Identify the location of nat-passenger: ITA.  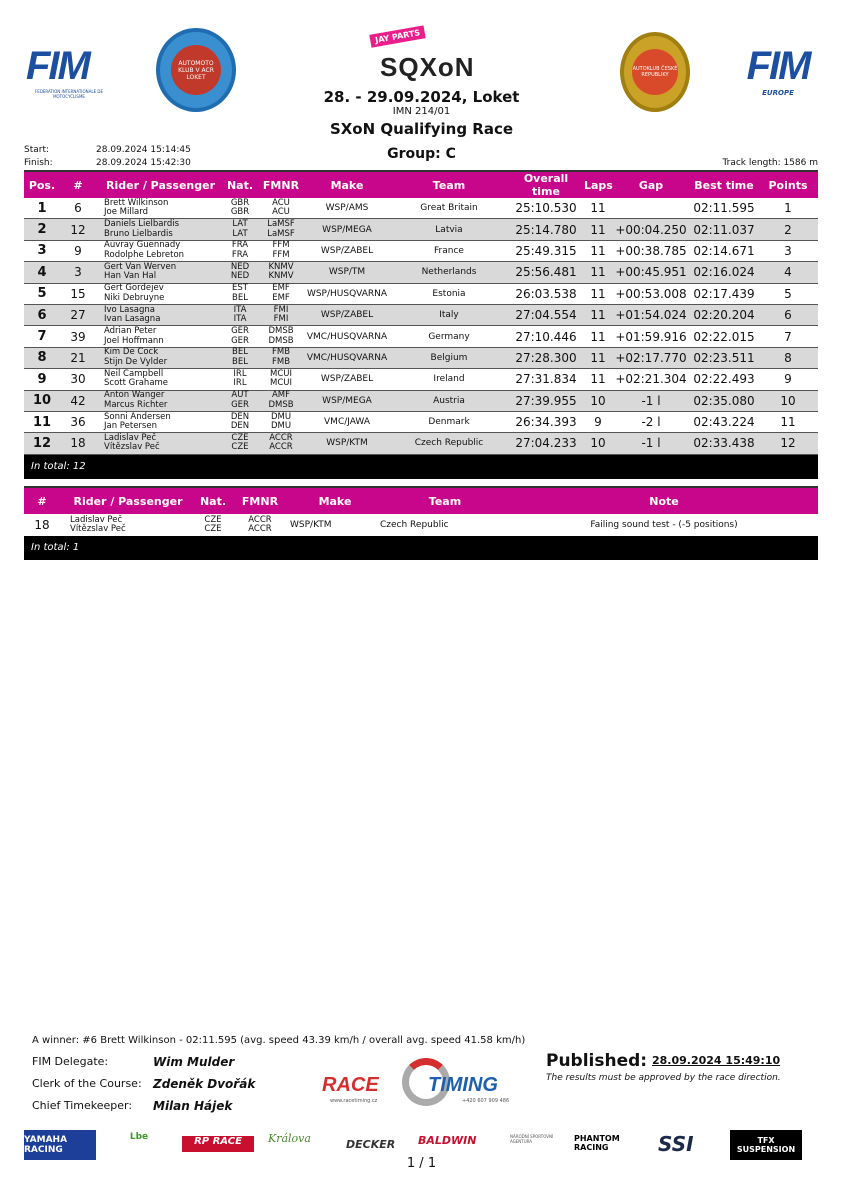
(240, 319).